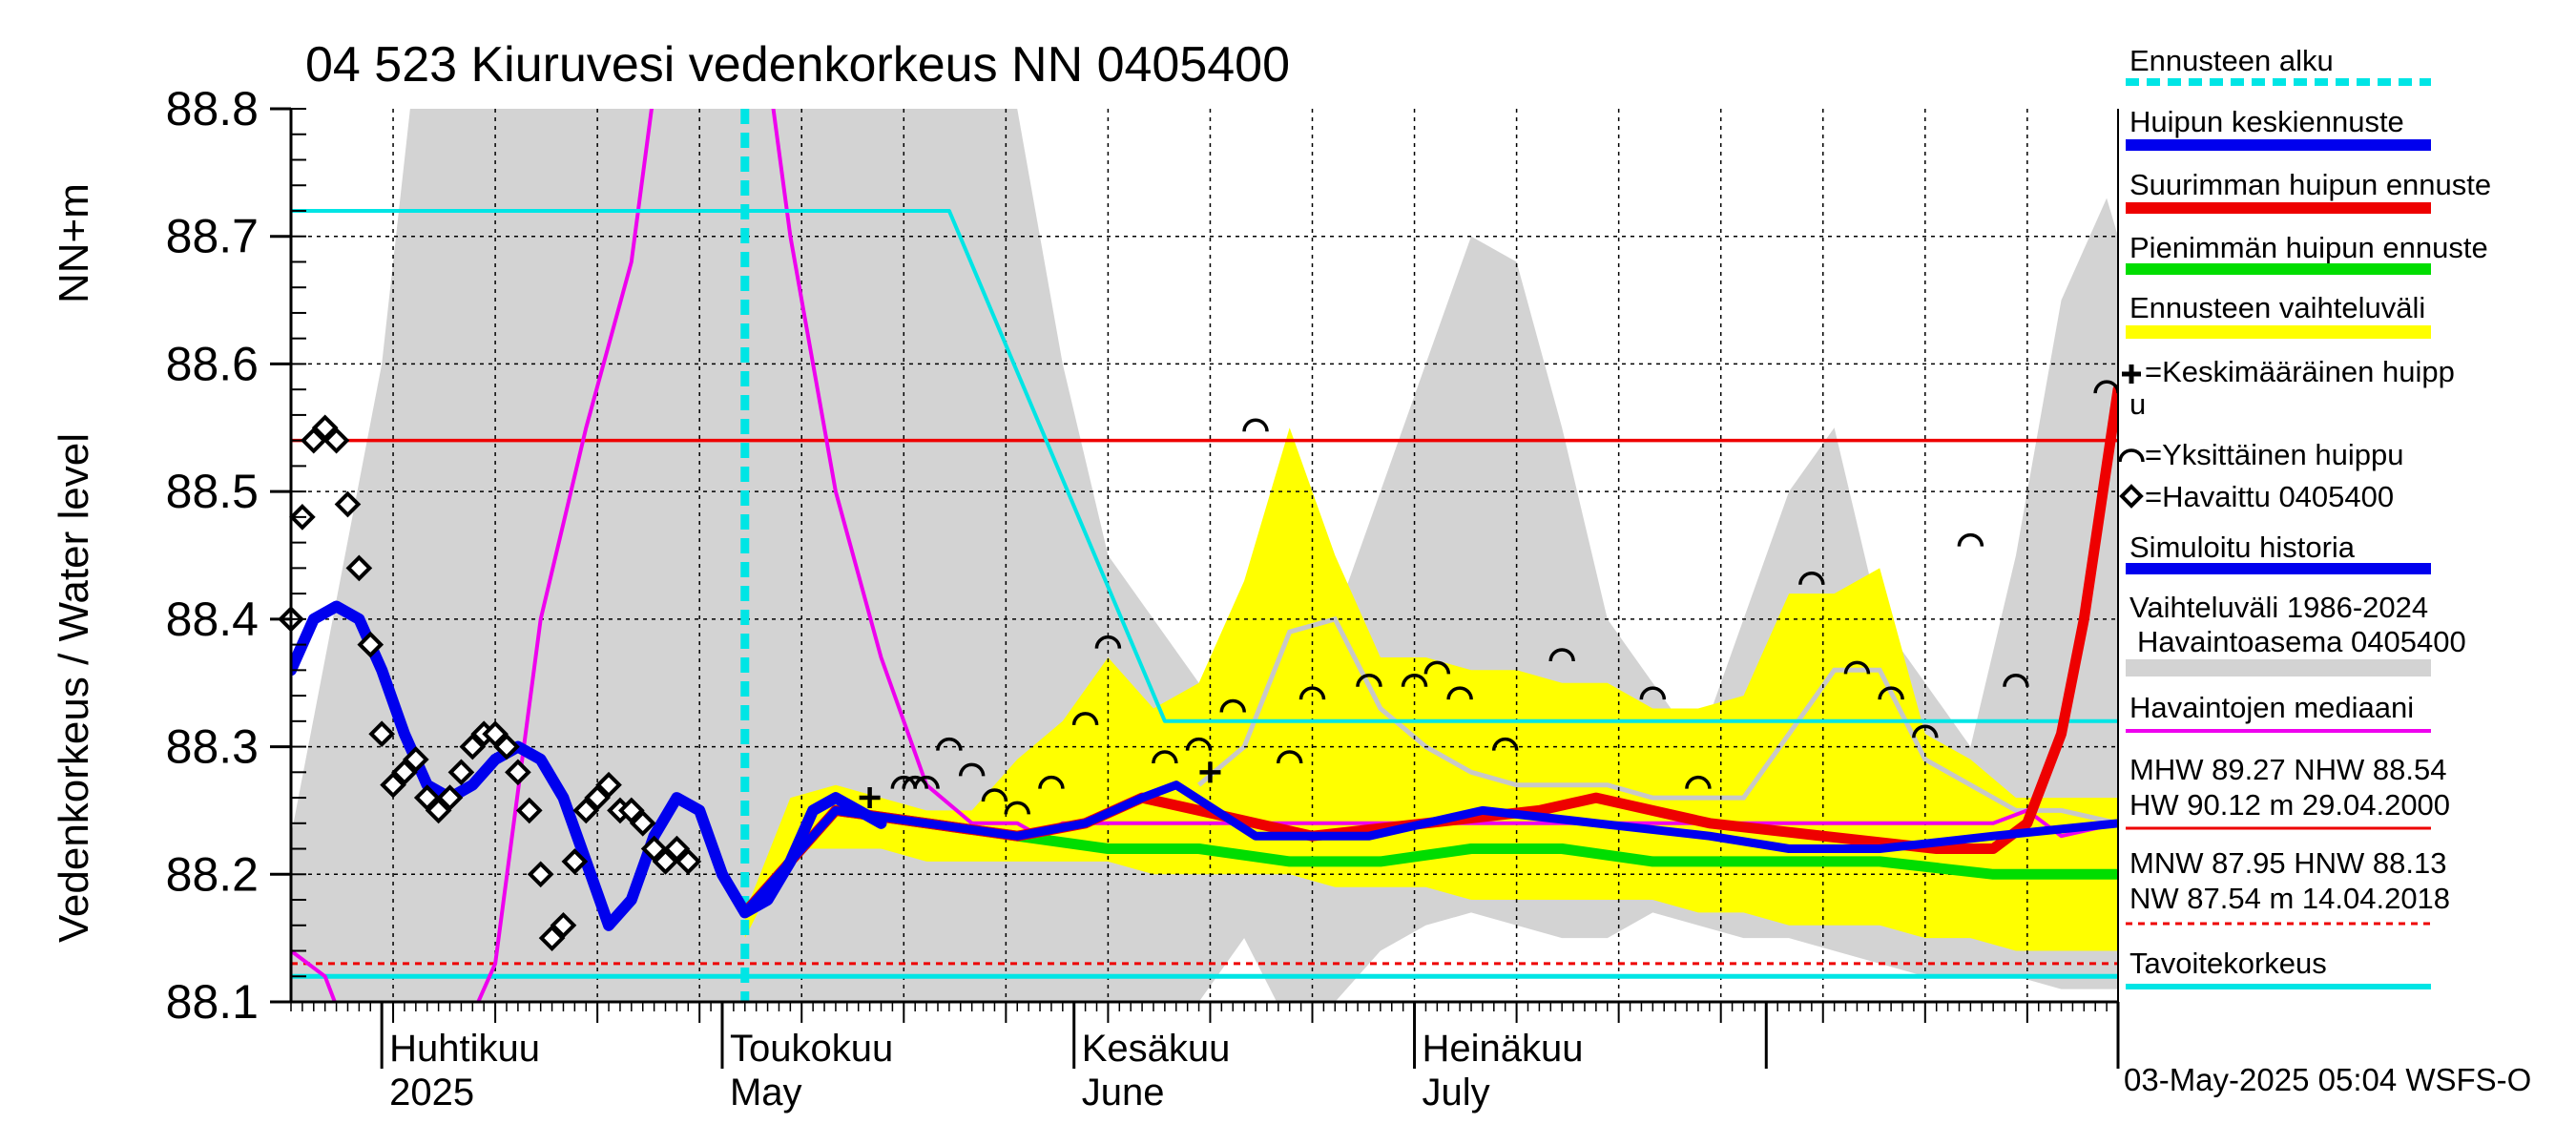  I want to click on legend-suurin-label: Suurimman huipun ennuste, so click(2310, 185).